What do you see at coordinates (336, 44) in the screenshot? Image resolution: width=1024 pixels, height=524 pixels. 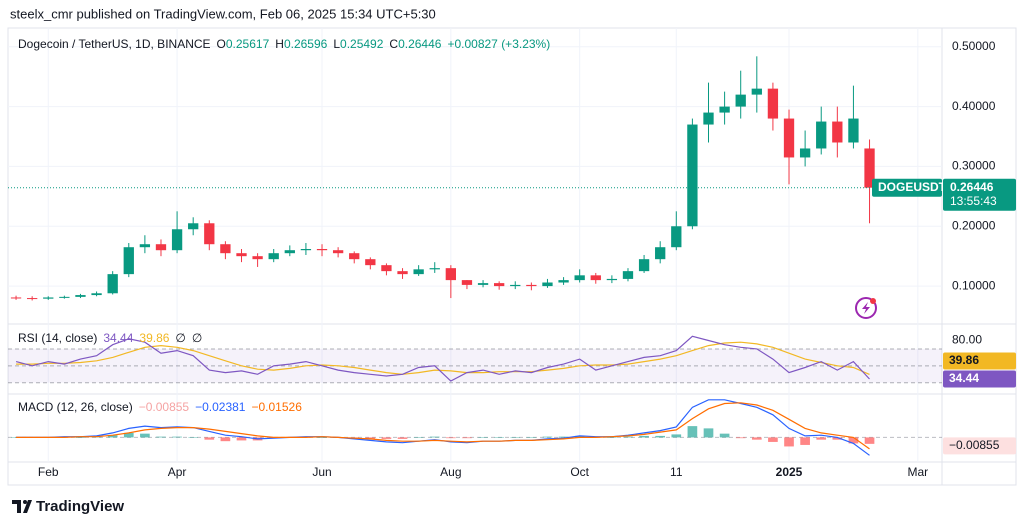 I see `ohlc-label: L` at bounding box center [336, 44].